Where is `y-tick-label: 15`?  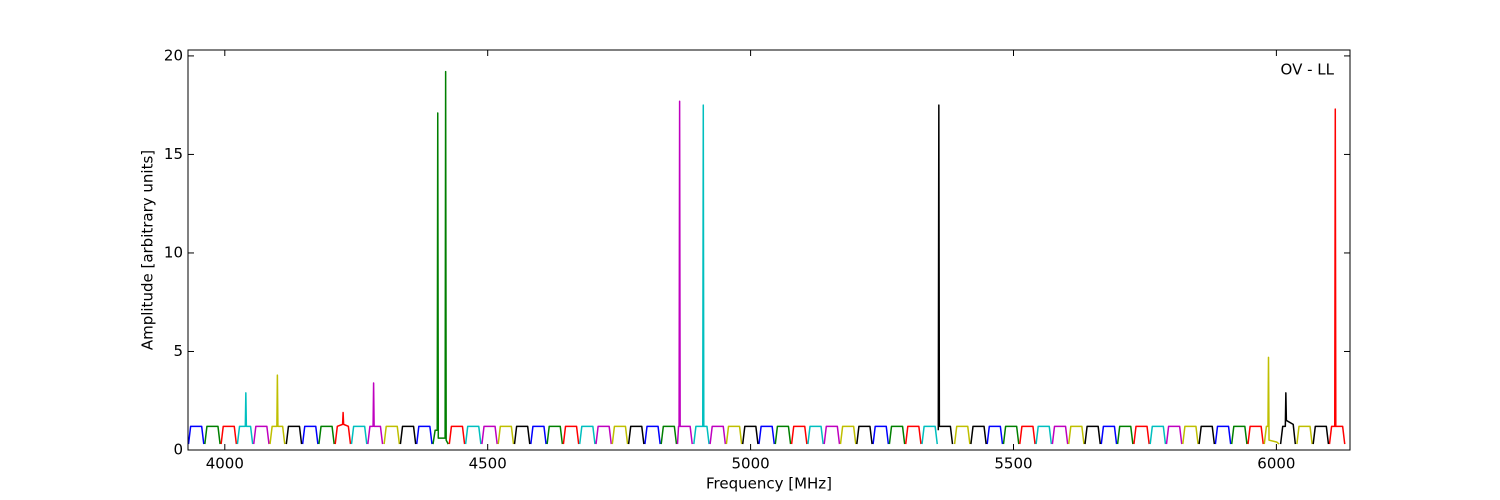
y-tick-label: 15 is located at coordinates (173, 154).